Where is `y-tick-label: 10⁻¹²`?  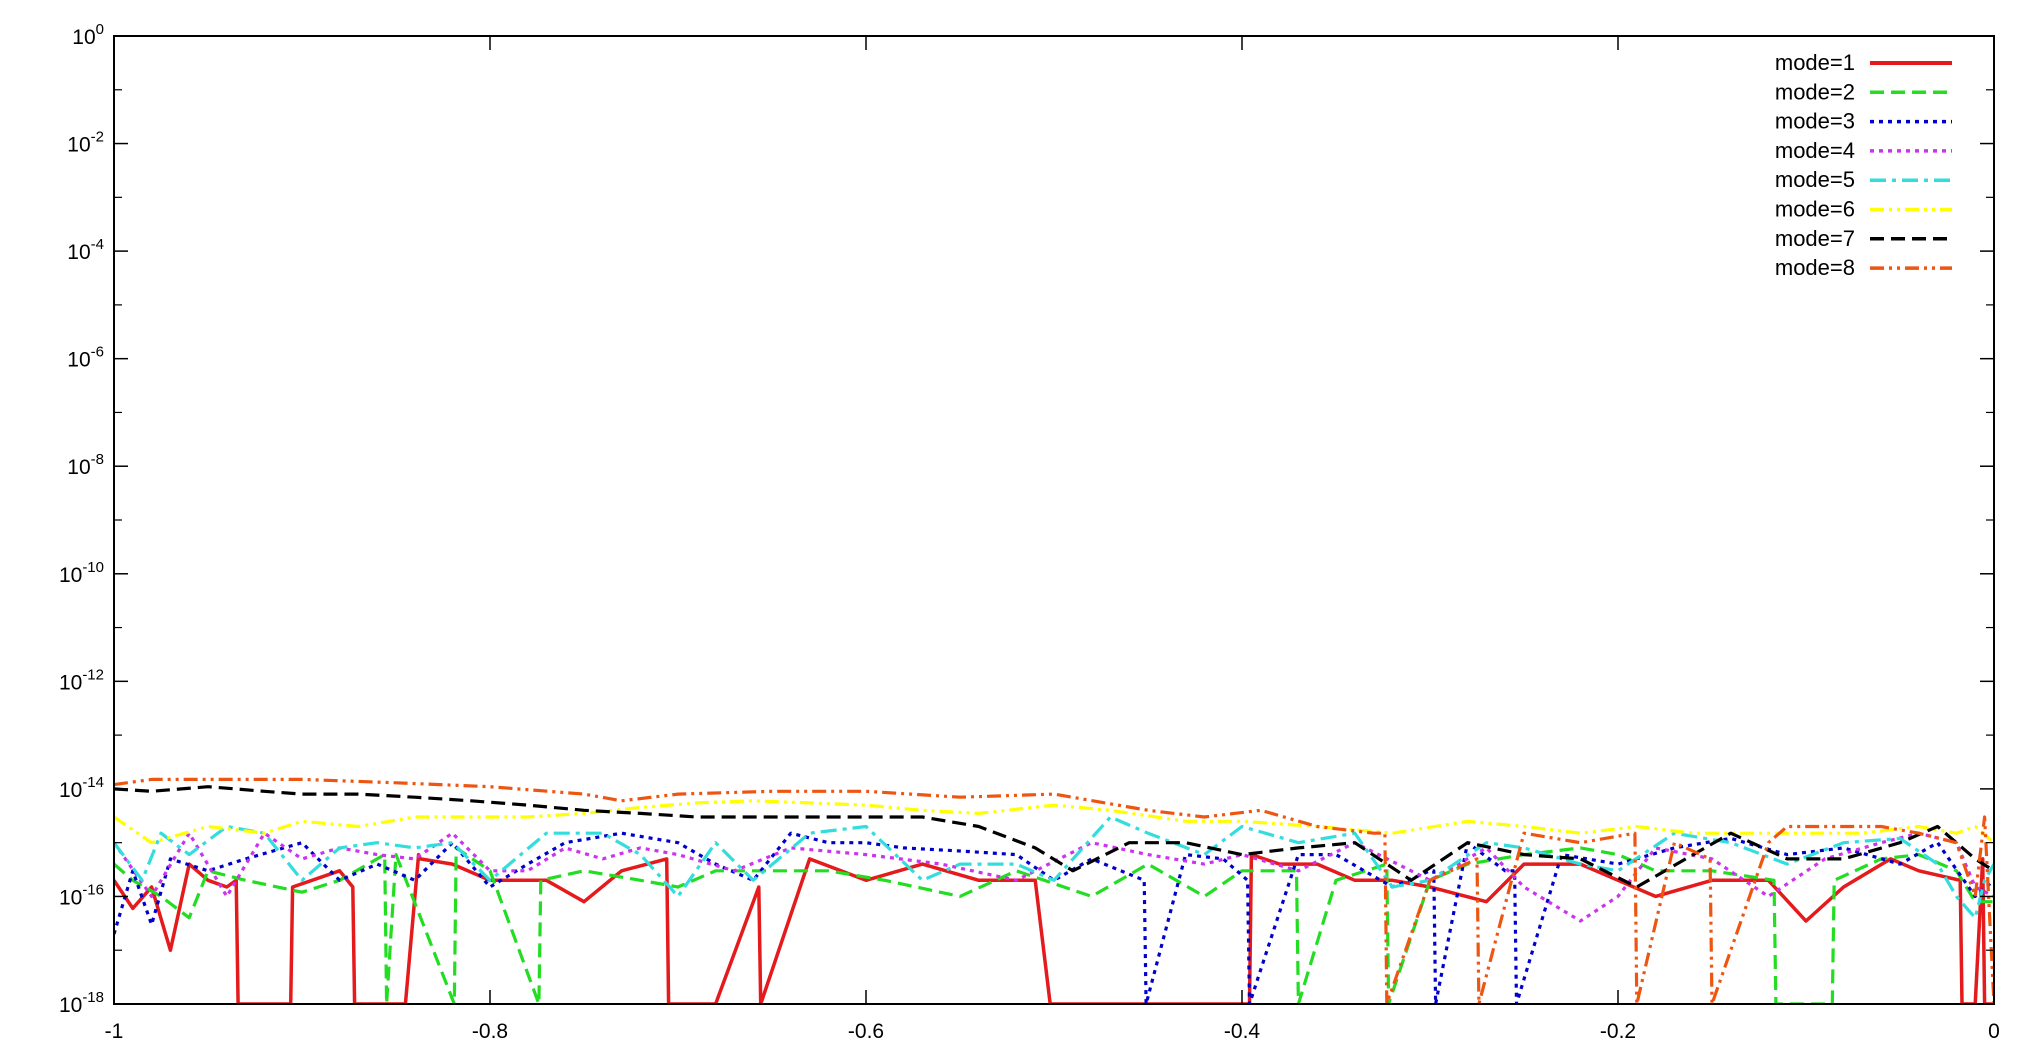 y-tick-label: 10⁻¹² is located at coordinates (81, 680).